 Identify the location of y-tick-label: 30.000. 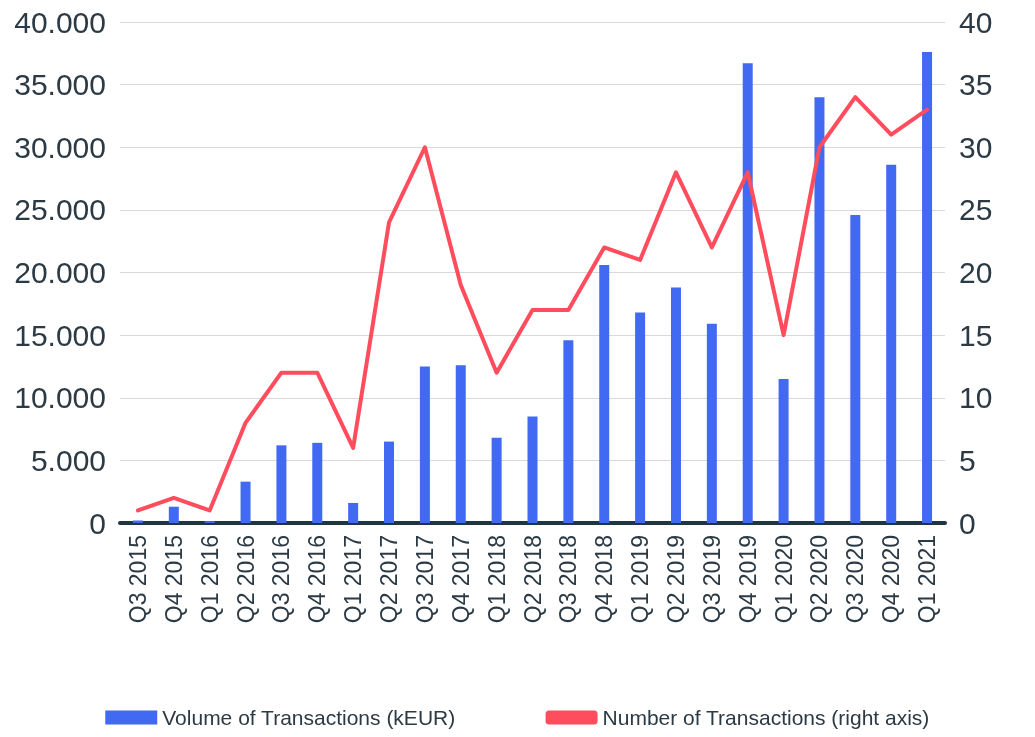
(60, 147).